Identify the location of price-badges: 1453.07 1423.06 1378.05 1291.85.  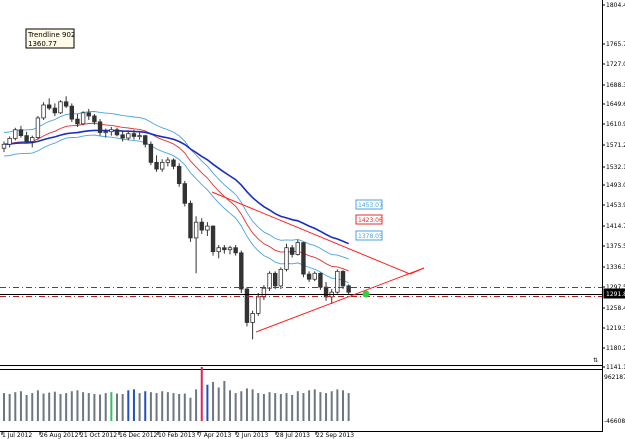
(490, 249).